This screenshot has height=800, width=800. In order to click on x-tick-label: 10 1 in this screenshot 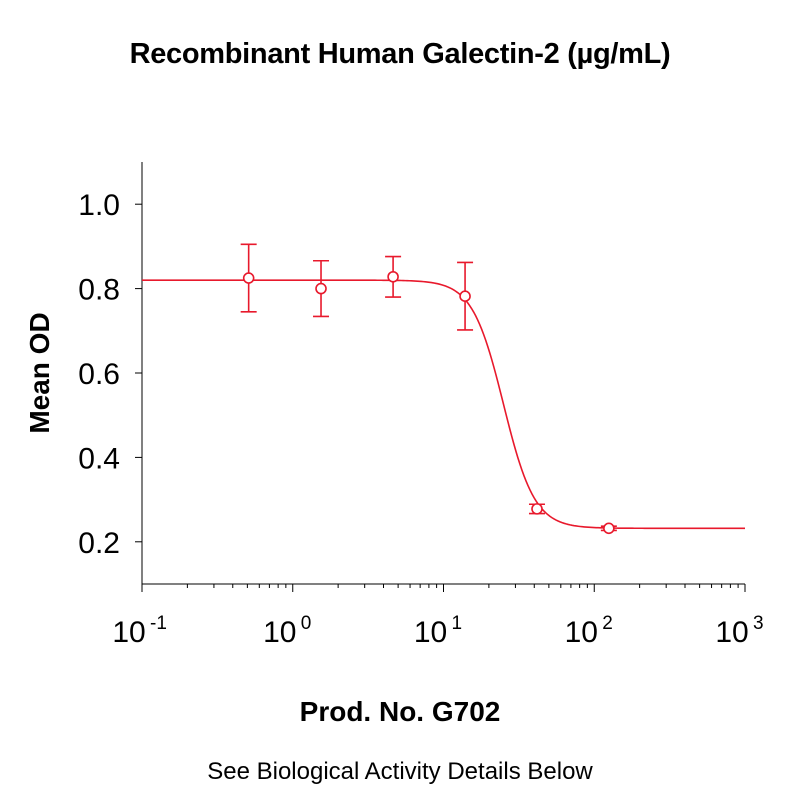, I will do `click(438, 631)`.